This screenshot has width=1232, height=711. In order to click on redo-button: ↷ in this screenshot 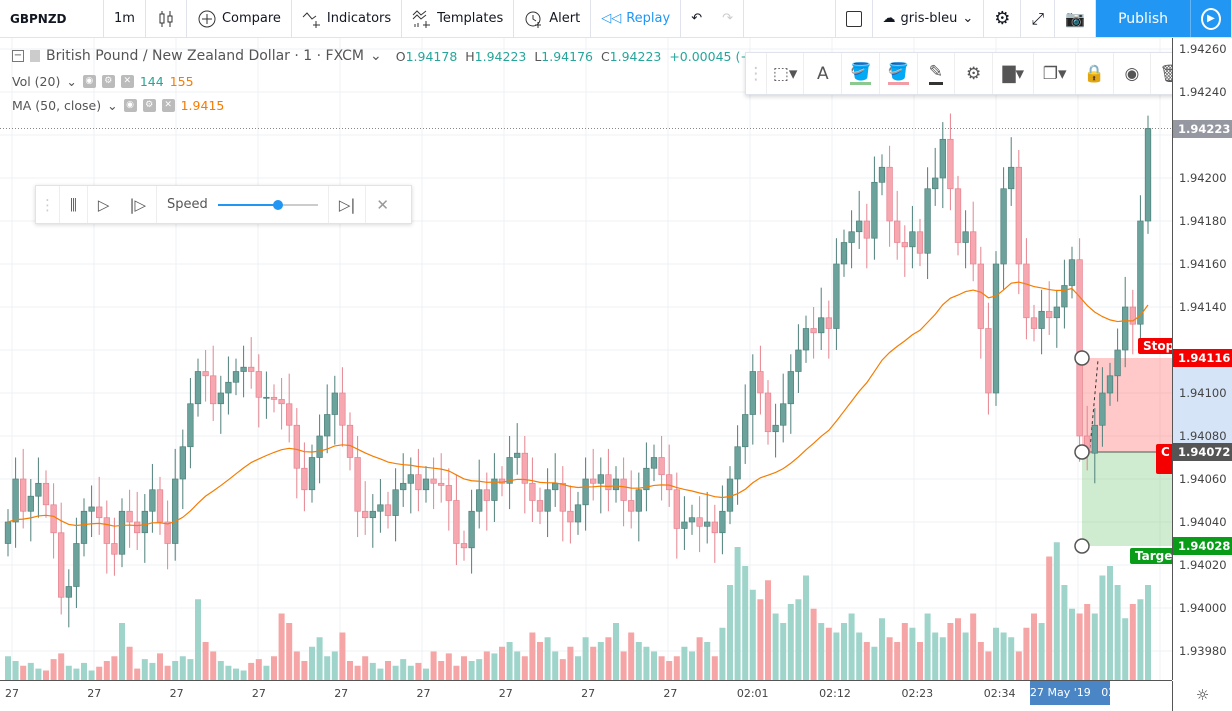, I will do `click(728, 18)`.